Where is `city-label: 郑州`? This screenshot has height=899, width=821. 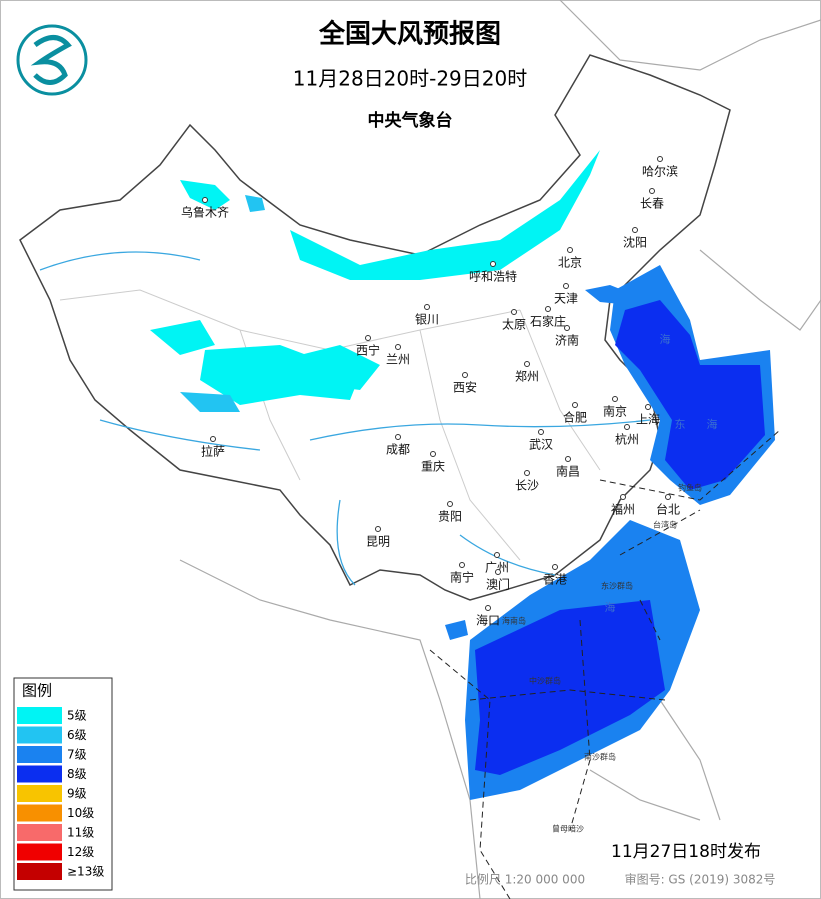
city-label: 郑州 is located at coordinates (527, 376).